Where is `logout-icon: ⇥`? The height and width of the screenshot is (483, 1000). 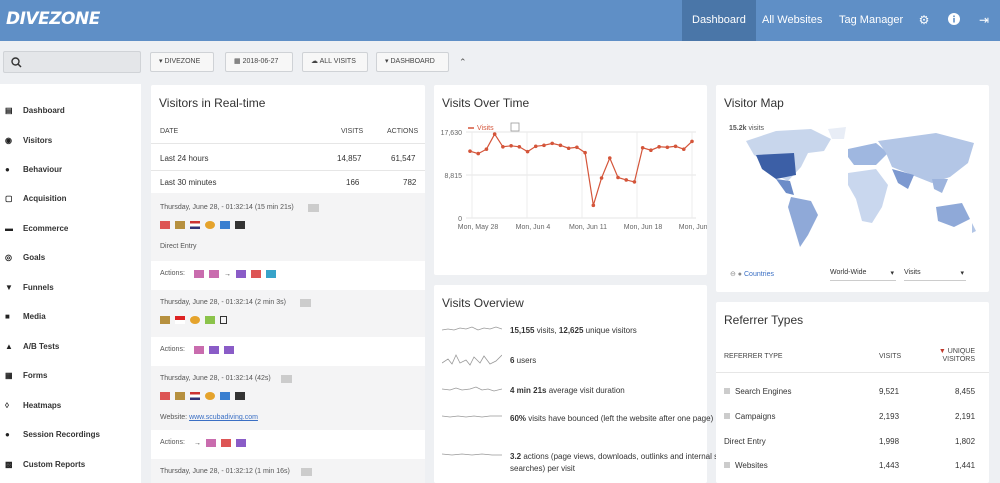 logout-icon: ⇥ is located at coordinates (984, 20).